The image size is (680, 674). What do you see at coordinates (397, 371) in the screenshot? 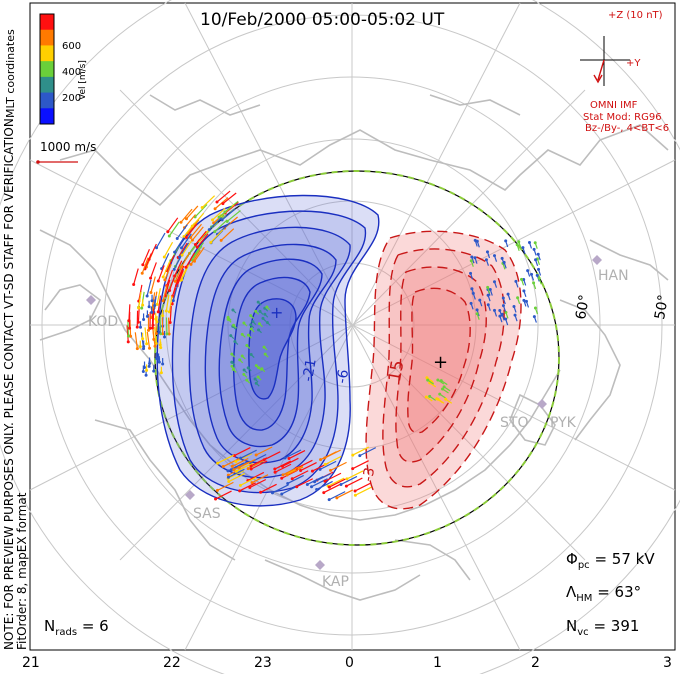
I see `contour-label-15: 15` at bounding box center [397, 371].